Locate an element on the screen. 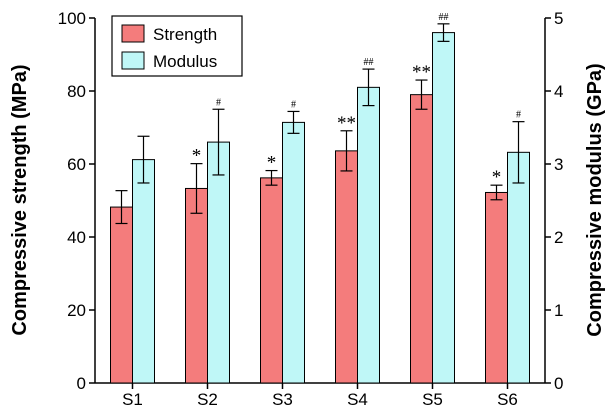 This screenshot has height=408, width=613. x-tick-label: S5 is located at coordinates (432, 399).